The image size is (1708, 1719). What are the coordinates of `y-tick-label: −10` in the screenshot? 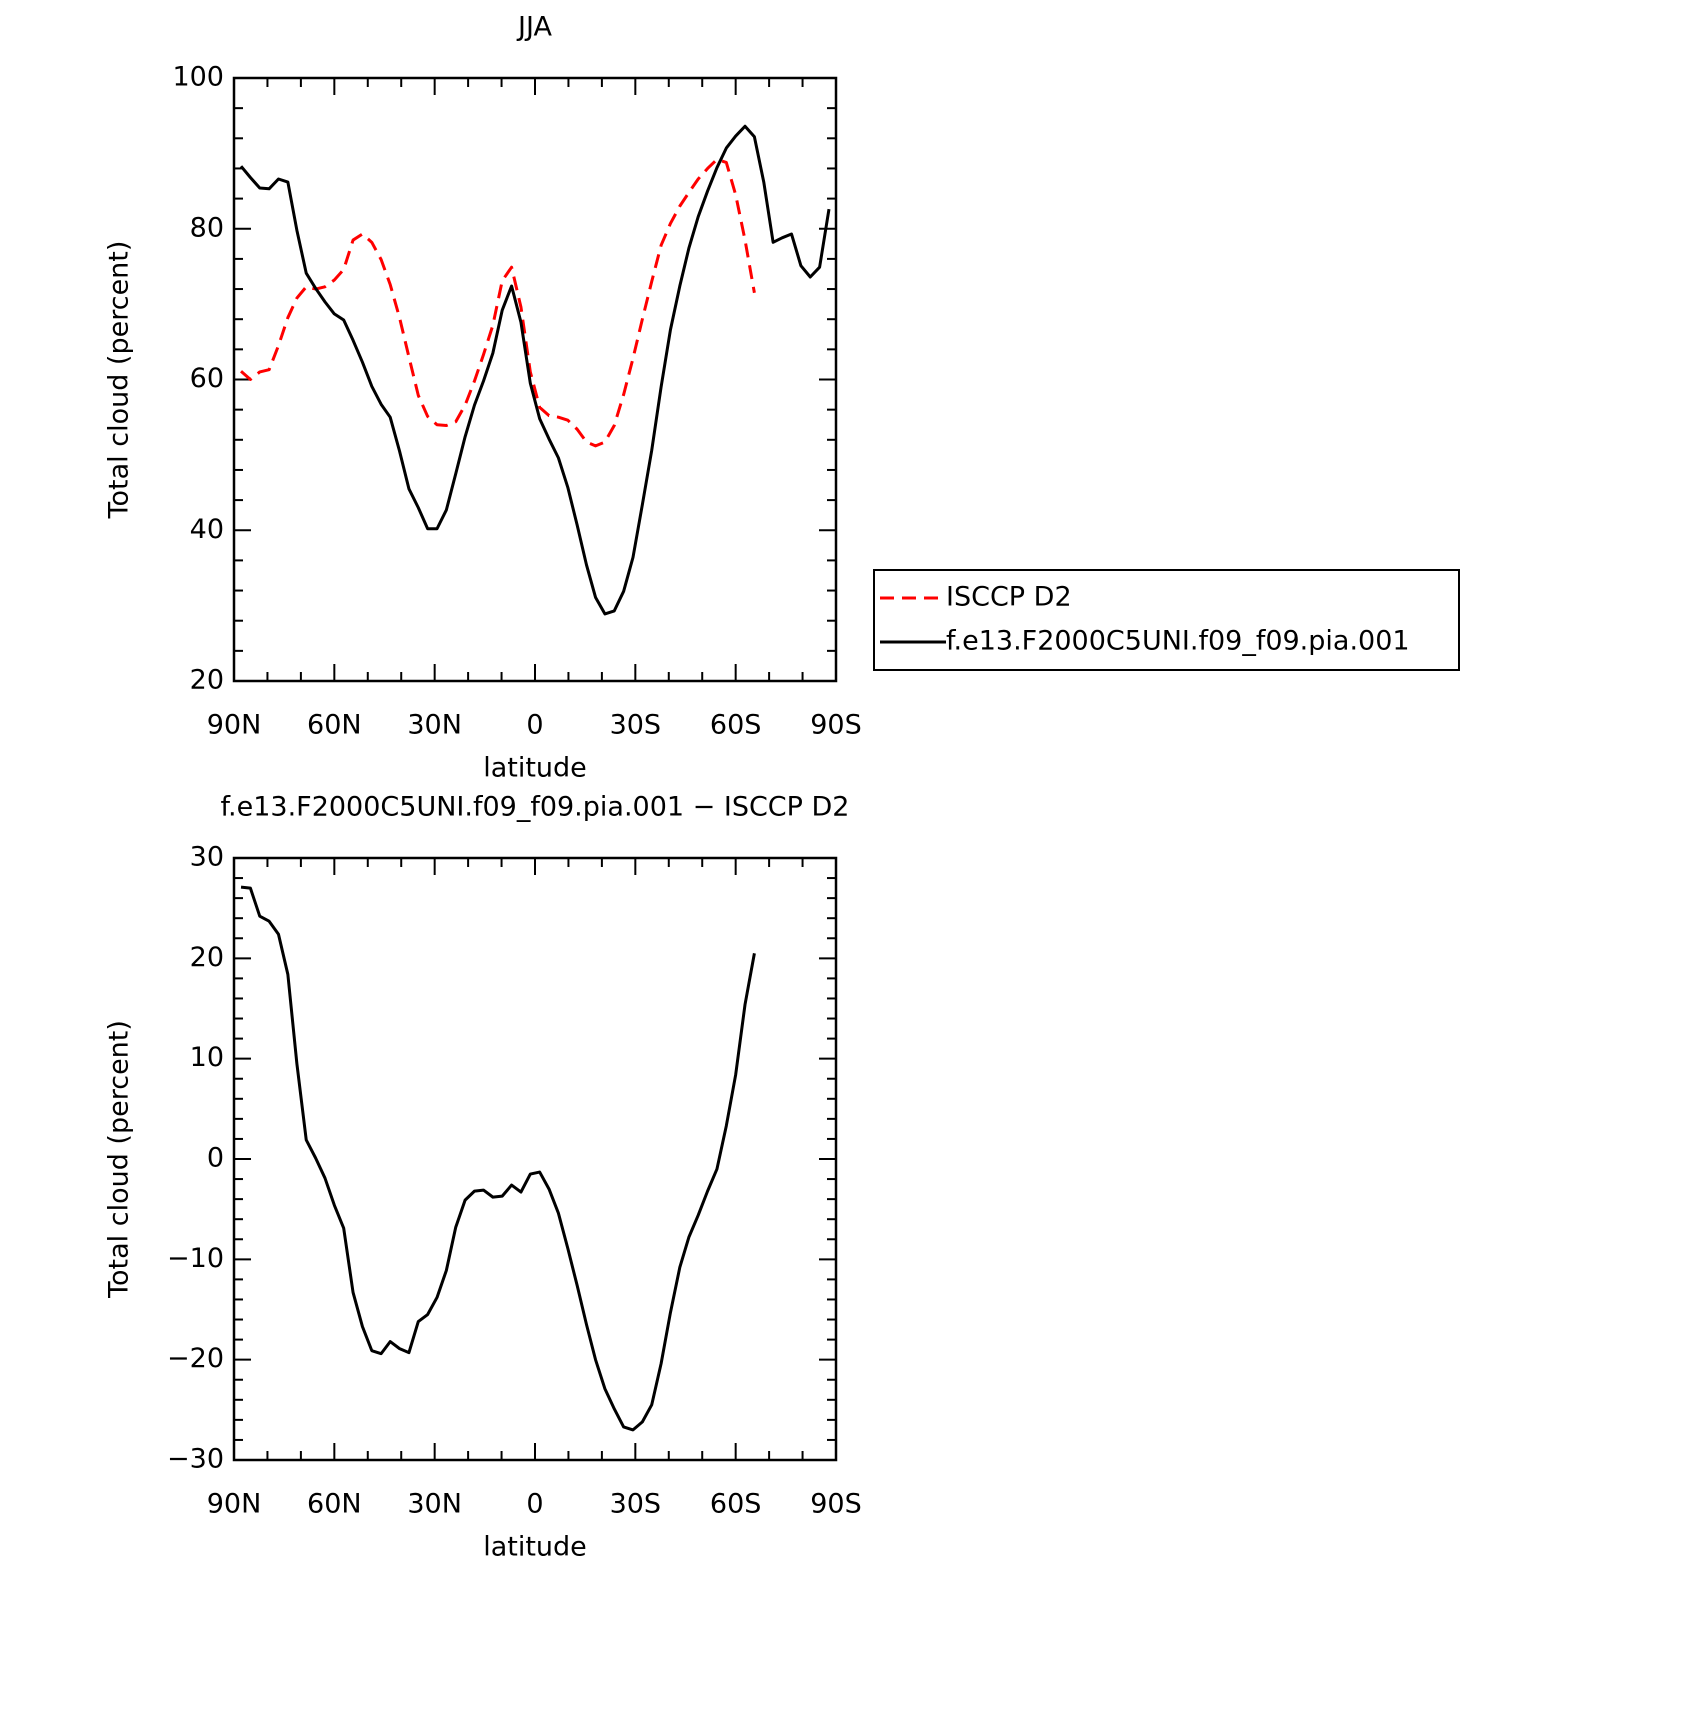 It's located at (195, 1258).